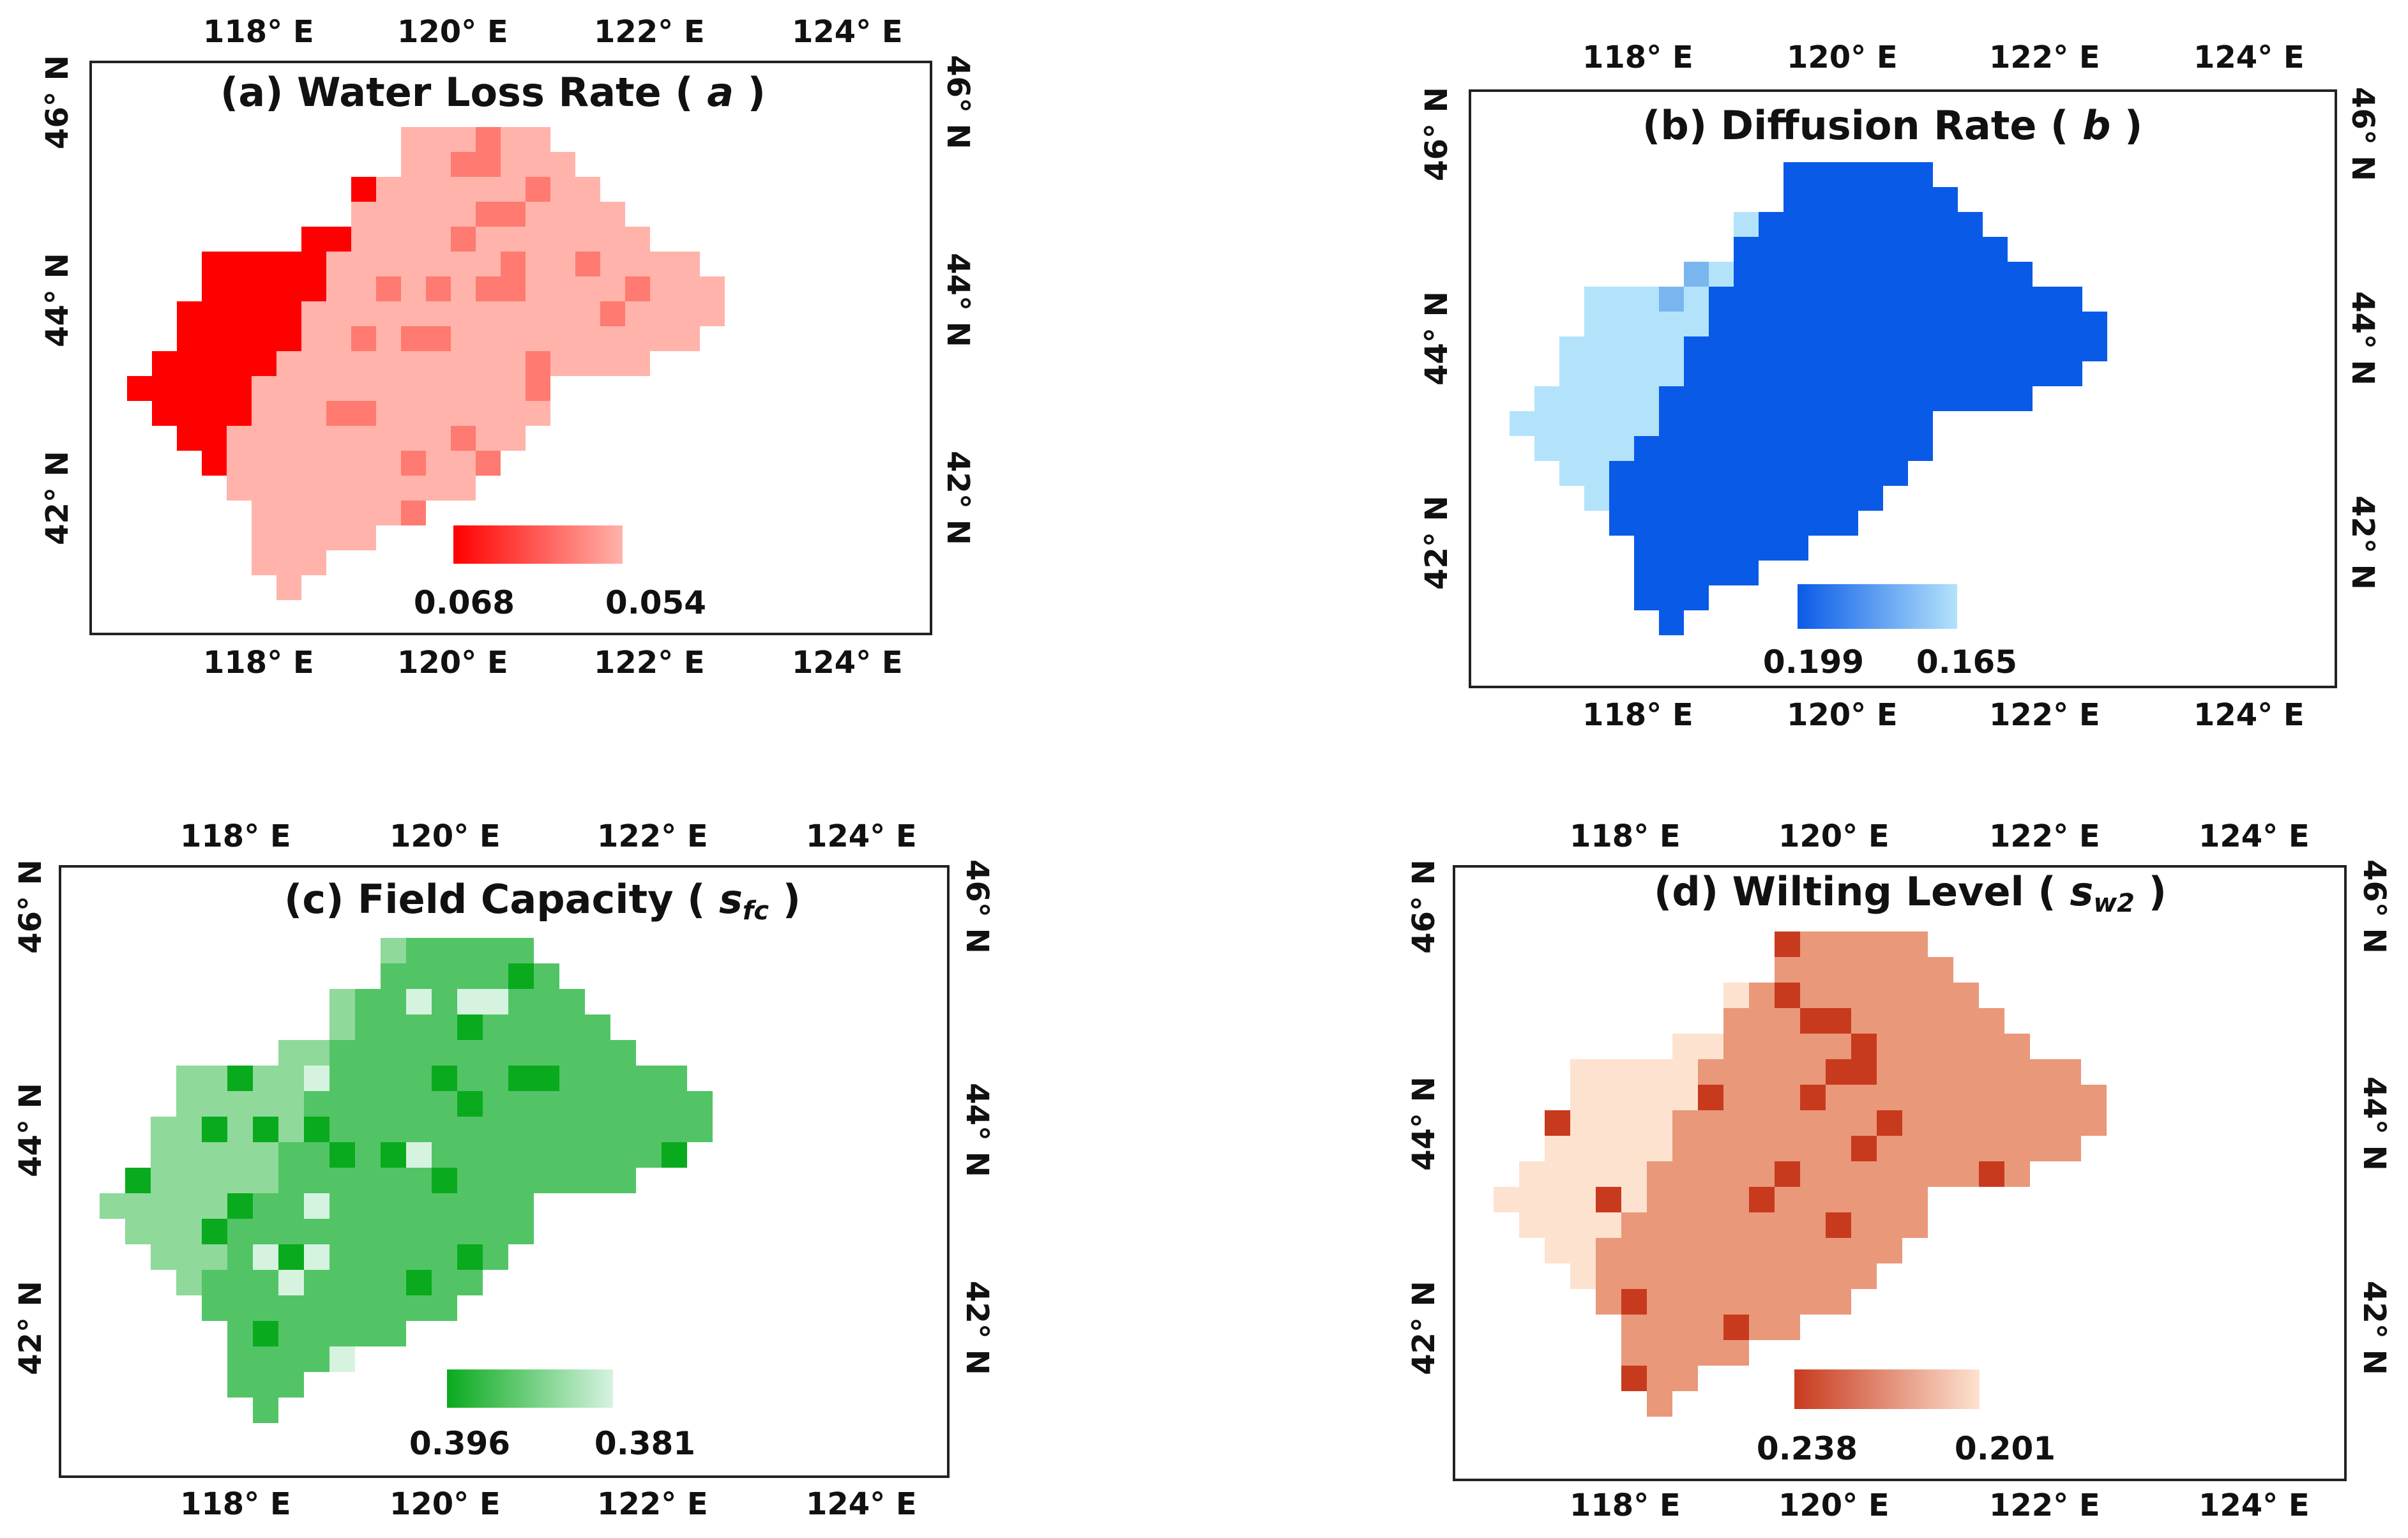 The width and height of the screenshot is (2408, 1538). I want to click on right-tick-a-2: 44° N, so click(958, 300).